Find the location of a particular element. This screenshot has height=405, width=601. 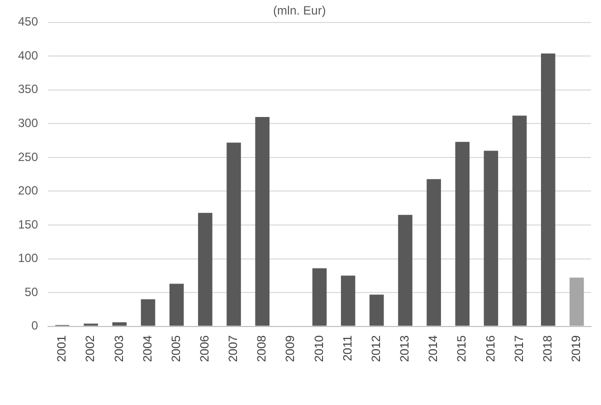

y-tick-label: 100 is located at coordinates (28, 258).